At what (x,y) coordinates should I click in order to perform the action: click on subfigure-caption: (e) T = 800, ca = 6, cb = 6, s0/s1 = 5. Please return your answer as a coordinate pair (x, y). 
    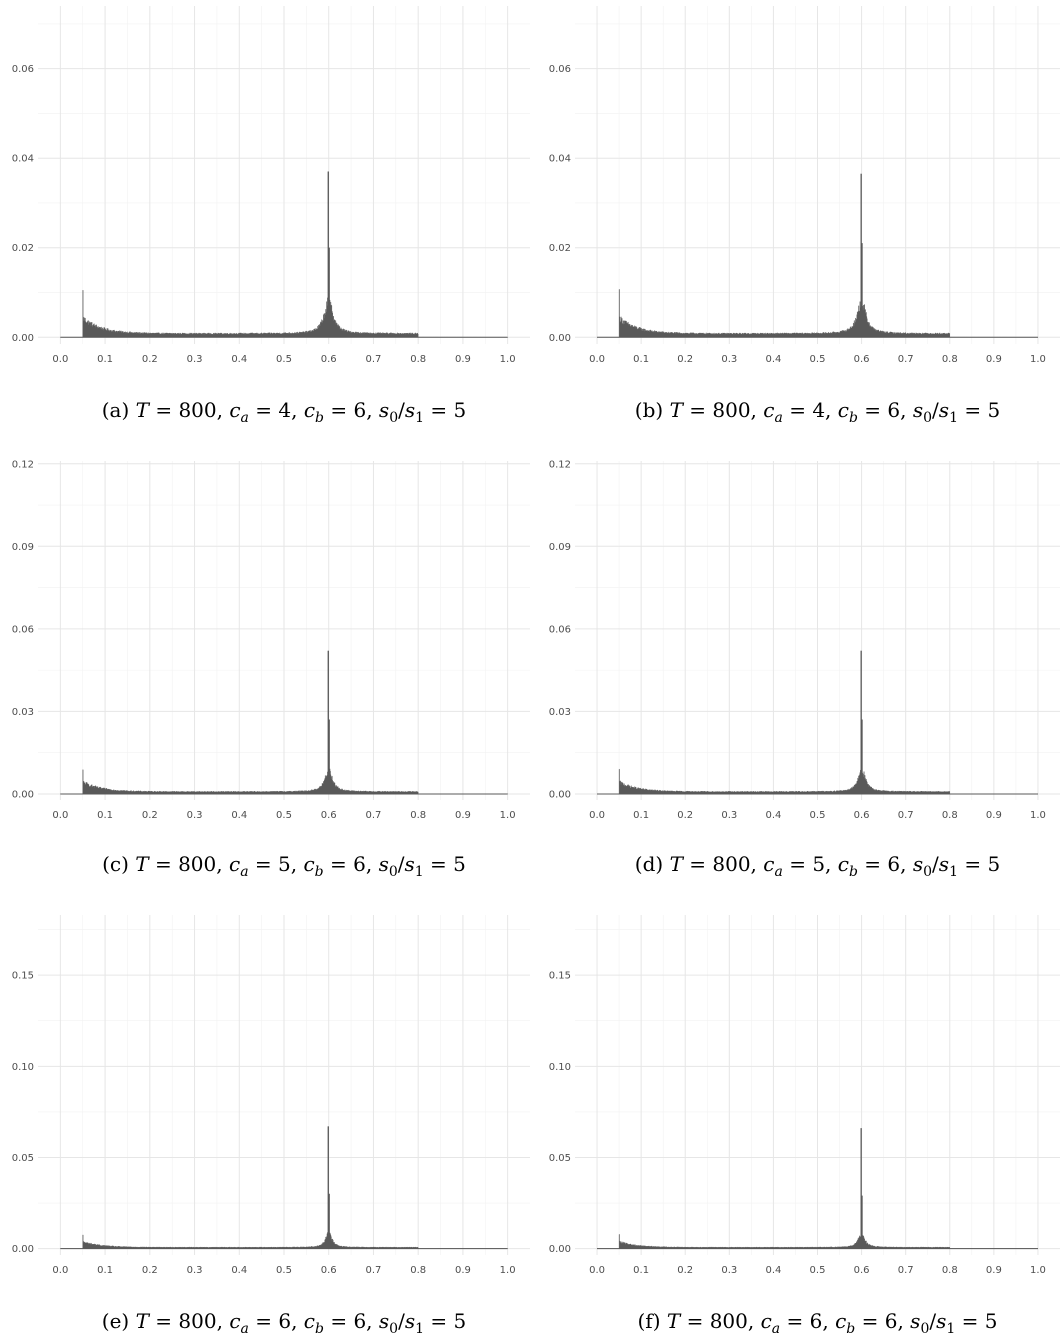
    Looking at the image, I should click on (284, 1323).